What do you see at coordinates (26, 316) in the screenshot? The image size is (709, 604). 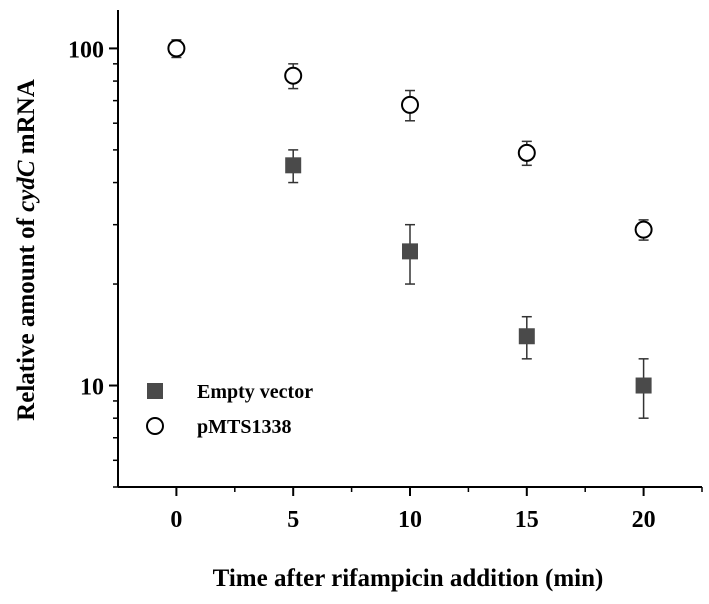 I see `y-axis-title-part-1: Relative amount of` at bounding box center [26, 316].